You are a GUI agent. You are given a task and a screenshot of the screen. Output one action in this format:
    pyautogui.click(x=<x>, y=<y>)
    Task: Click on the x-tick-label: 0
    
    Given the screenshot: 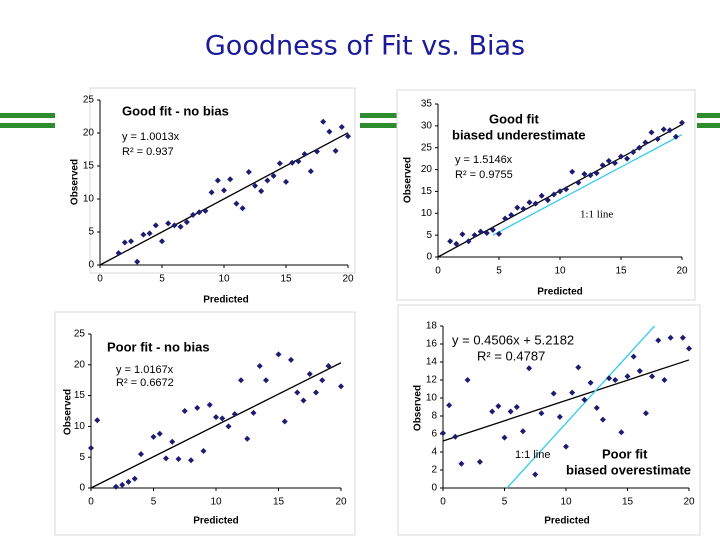 What is the action you would take?
    pyautogui.click(x=91, y=502)
    